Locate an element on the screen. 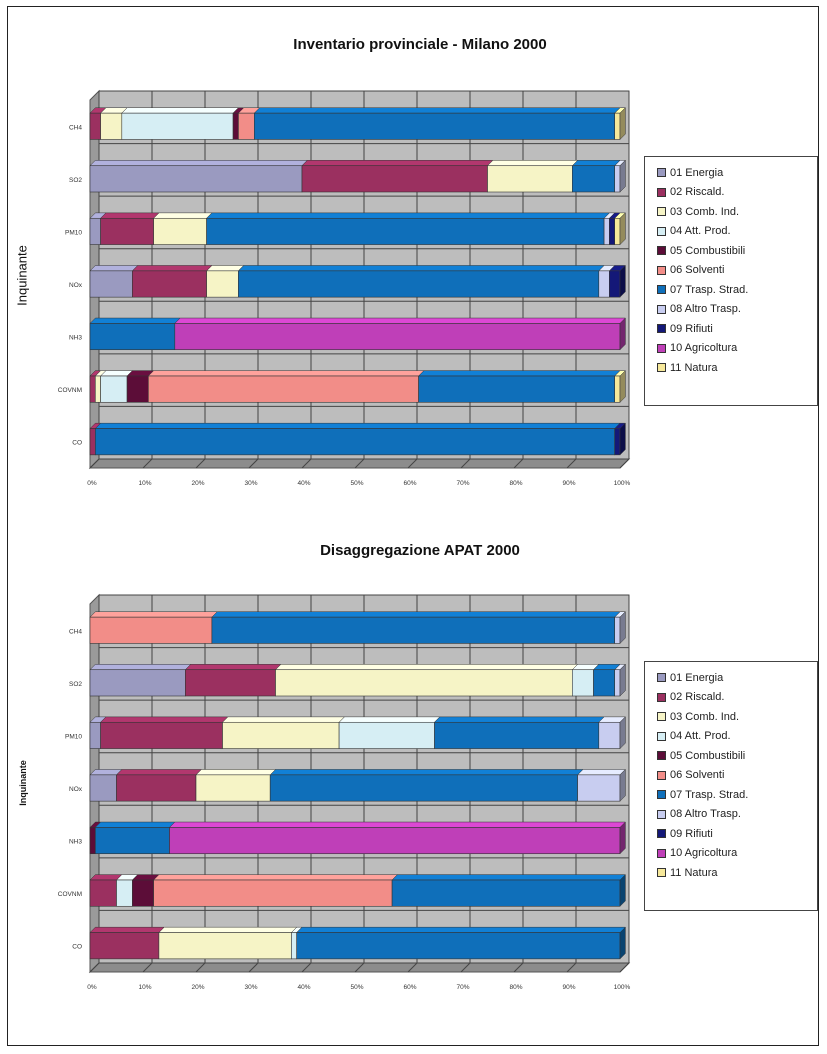  legend-label: 05 Combustibili is located at coordinates (708, 250).